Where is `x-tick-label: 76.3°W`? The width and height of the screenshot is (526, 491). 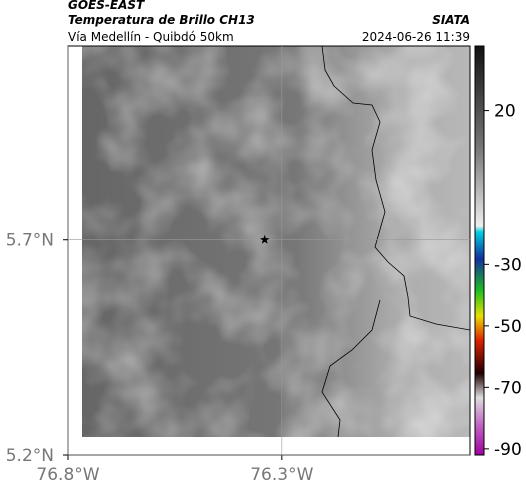 x-tick-label: 76.3°W is located at coordinates (281, 475).